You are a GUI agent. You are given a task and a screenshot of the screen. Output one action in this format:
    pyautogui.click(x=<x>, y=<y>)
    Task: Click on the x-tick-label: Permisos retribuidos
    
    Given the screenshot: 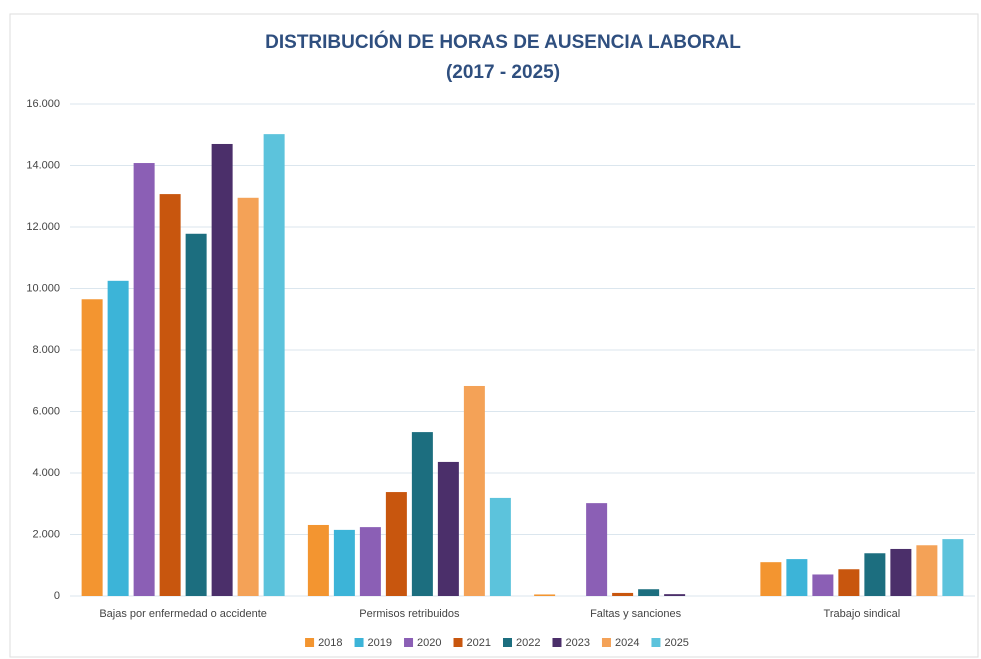 What is the action you would take?
    pyautogui.click(x=409, y=614)
    